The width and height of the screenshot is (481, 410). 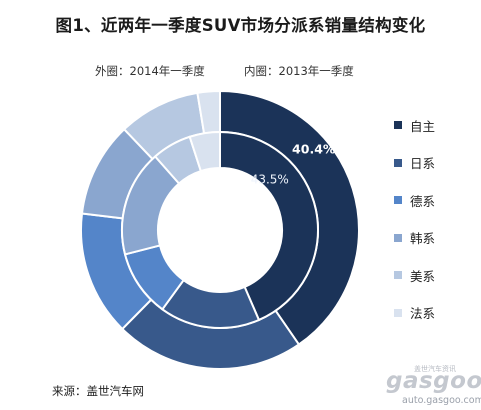 I want to click on legend-item: 德系, so click(x=415, y=201).